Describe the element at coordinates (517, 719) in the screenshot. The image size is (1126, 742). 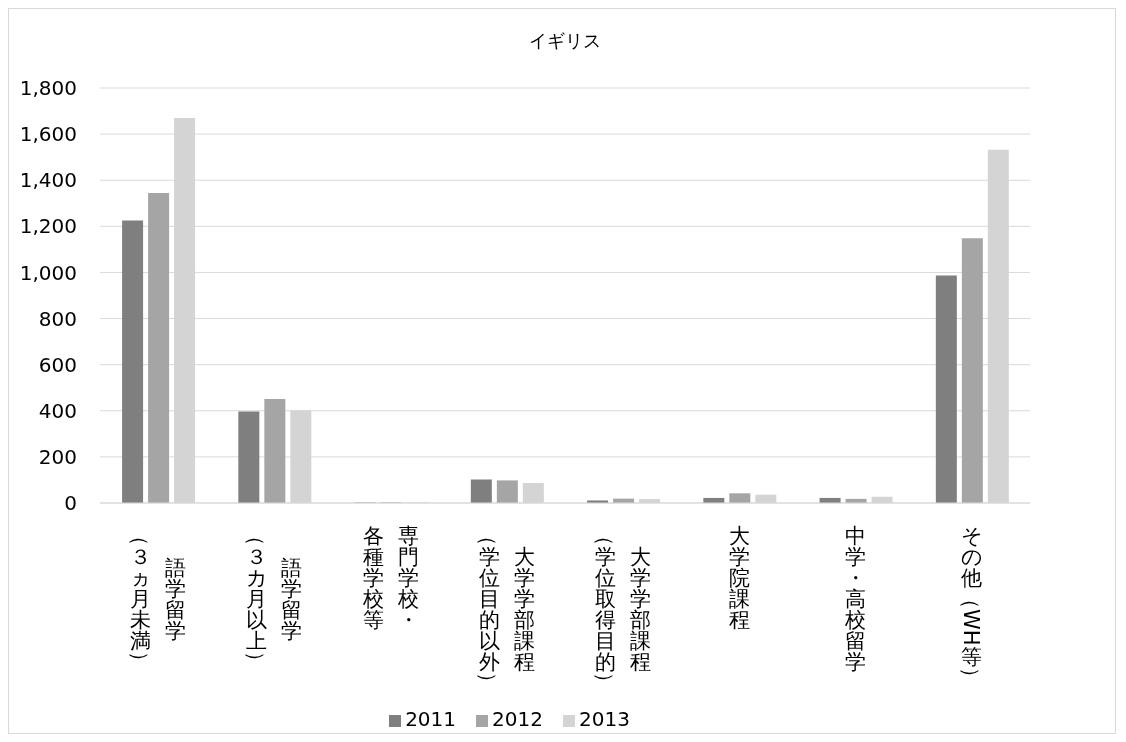
I see `legend-label: 2012` at that location.